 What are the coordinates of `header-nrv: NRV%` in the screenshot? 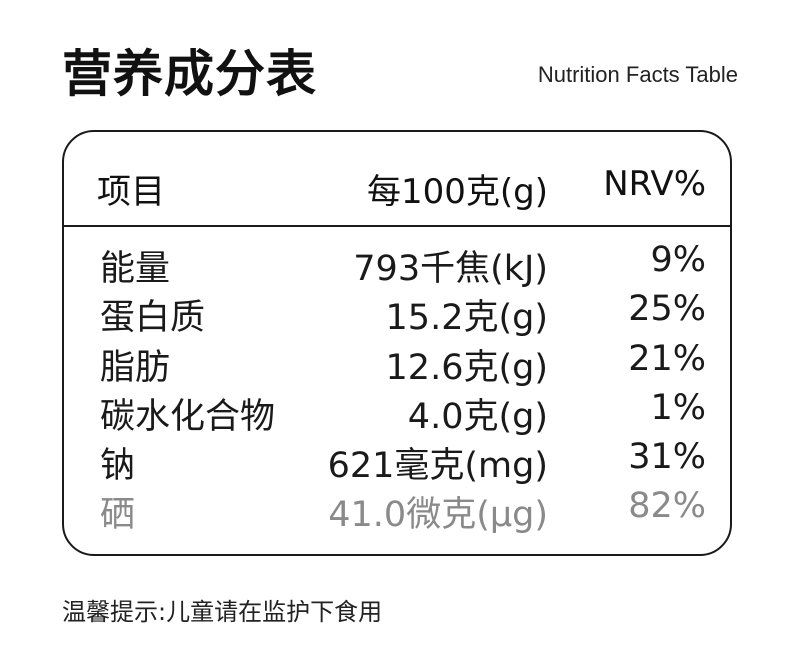 It's located at (654, 184).